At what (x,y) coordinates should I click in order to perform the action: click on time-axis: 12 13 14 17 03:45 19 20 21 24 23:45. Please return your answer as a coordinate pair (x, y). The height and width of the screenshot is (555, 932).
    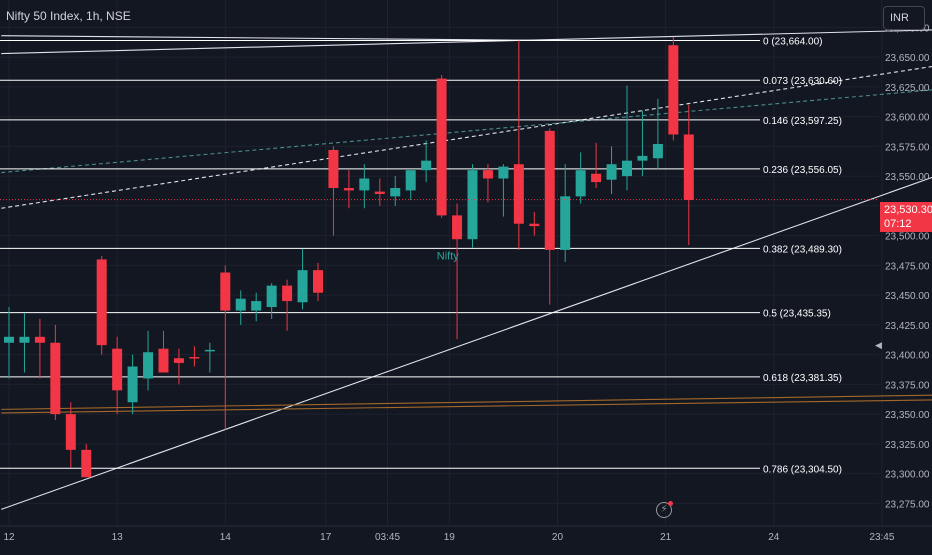
    Looking at the image, I should click on (466, 534).